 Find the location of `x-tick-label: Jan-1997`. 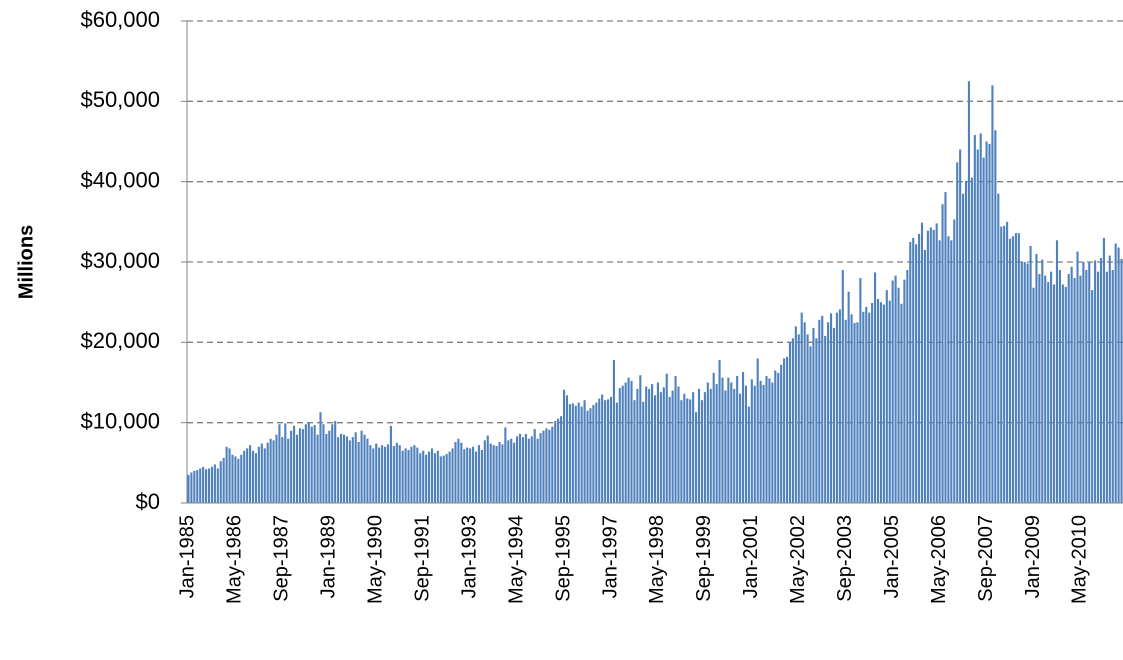

x-tick-label: Jan-1997 is located at coordinates (610, 556).